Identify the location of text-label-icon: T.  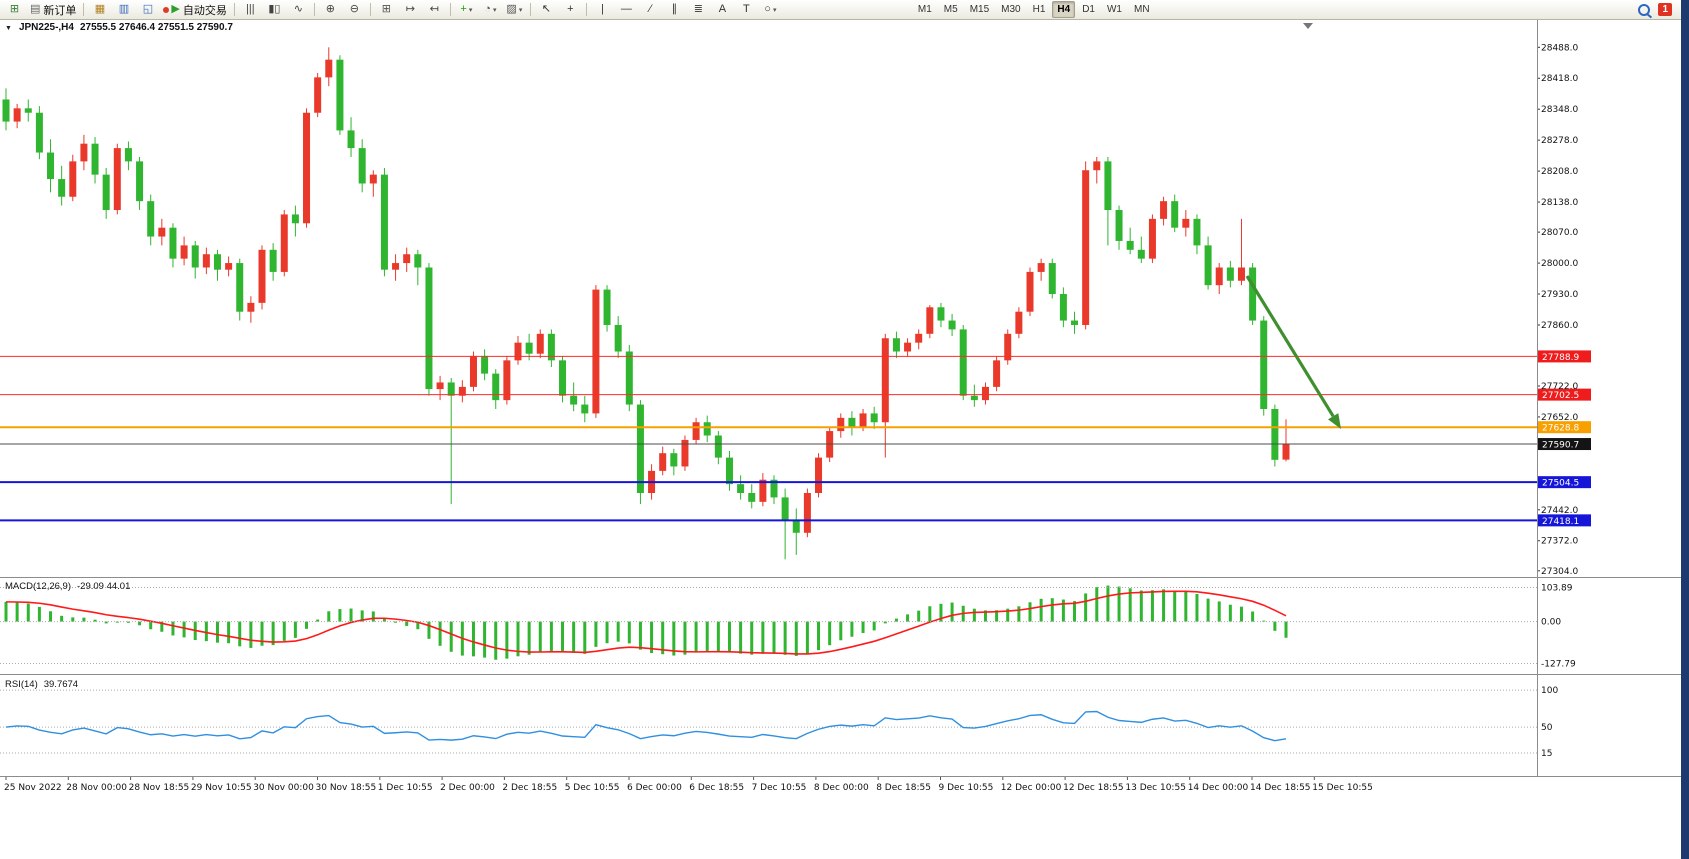
(746, 10).